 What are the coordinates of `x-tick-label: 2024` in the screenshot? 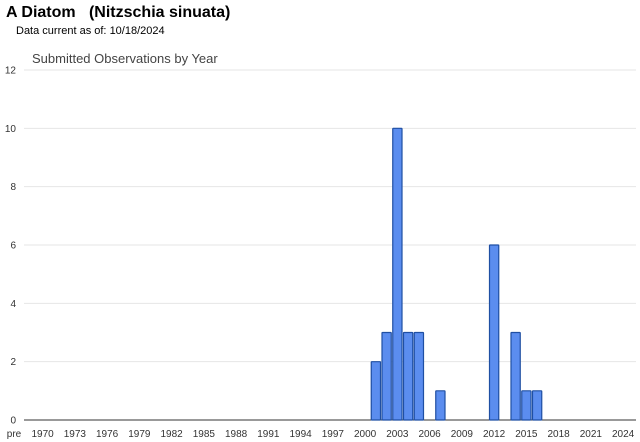 It's located at (623, 434).